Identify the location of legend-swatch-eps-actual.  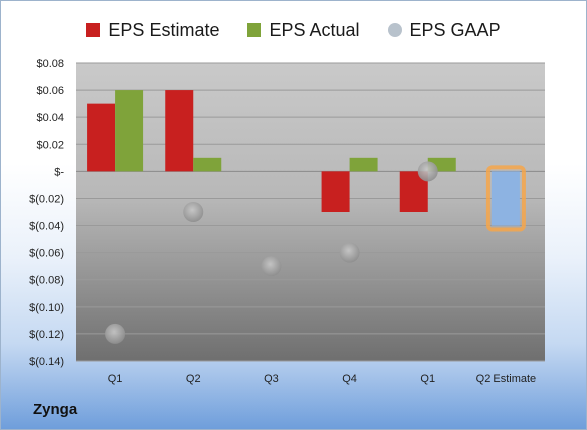
(254, 30).